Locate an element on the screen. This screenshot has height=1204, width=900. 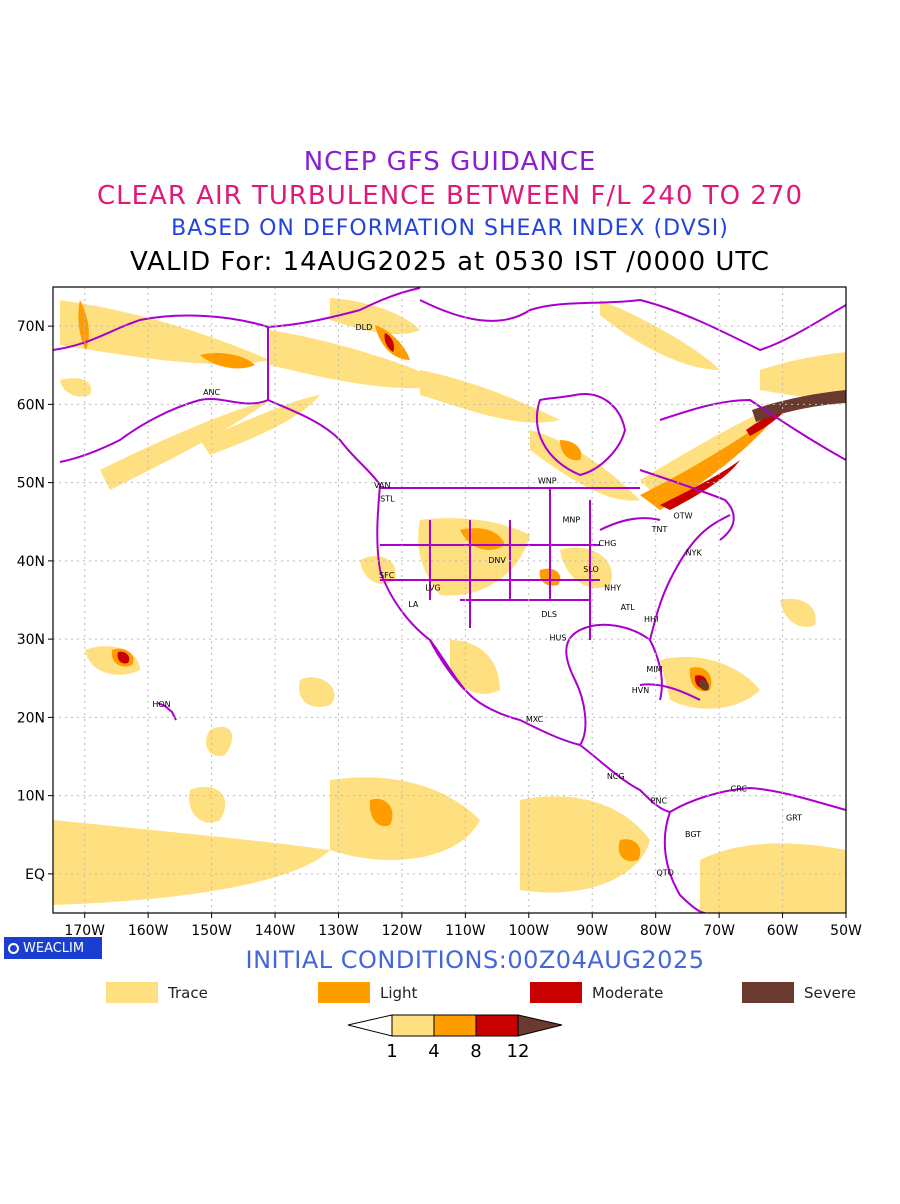
legend-moderate-label: Moderate is located at coordinates (628, 992).